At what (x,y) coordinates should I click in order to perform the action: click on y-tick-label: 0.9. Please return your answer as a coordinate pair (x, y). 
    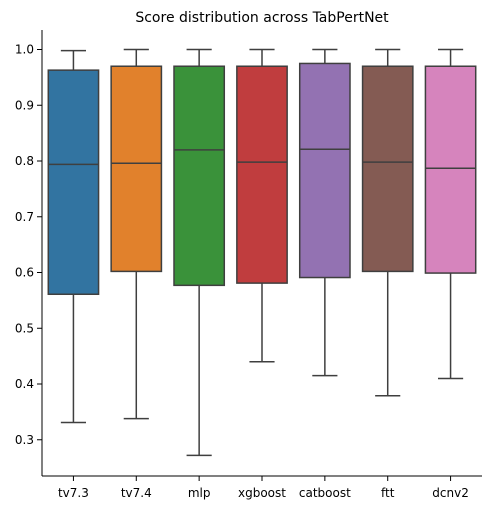
    Looking at the image, I should click on (24, 105).